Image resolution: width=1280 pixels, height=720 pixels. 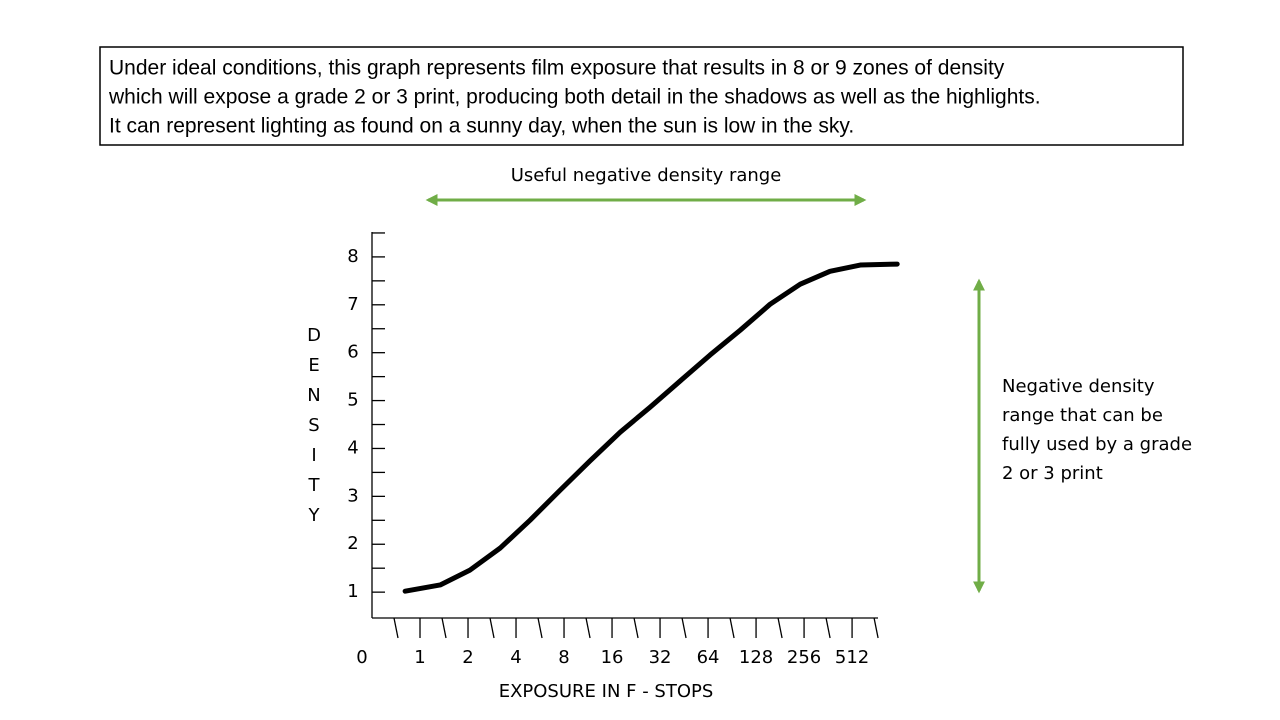 What do you see at coordinates (612, 657) in the screenshot?
I see `x-tick-label: 16` at bounding box center [612, 657].